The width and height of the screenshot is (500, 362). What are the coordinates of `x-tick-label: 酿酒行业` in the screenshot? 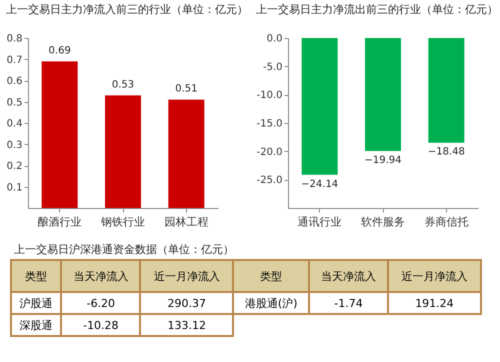 It's located at (60, 222).